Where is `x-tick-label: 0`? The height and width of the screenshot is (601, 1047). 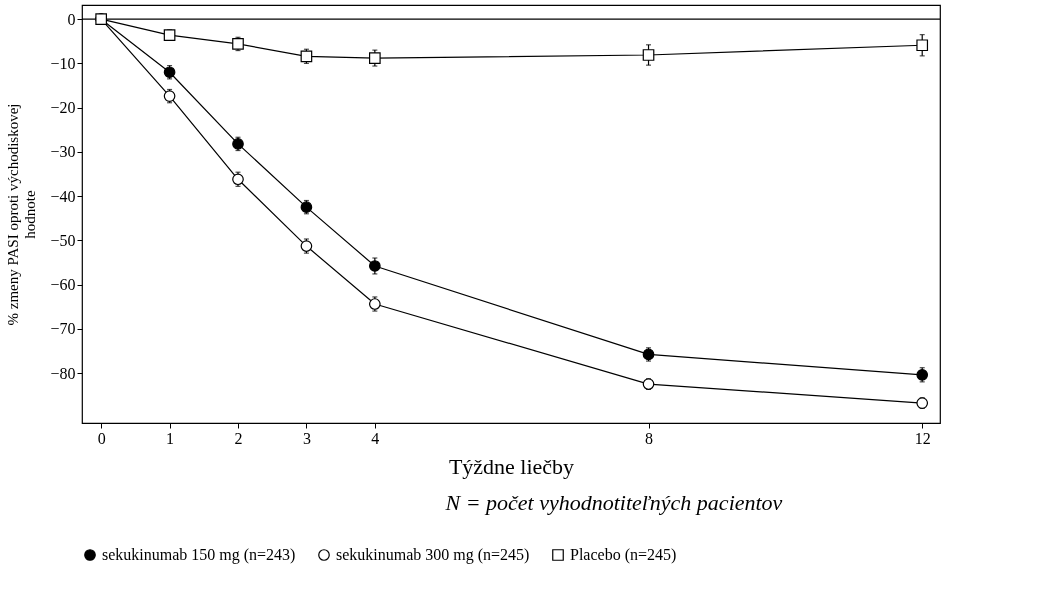 x-tick-label: 0 is located at coordinates (101, 438).